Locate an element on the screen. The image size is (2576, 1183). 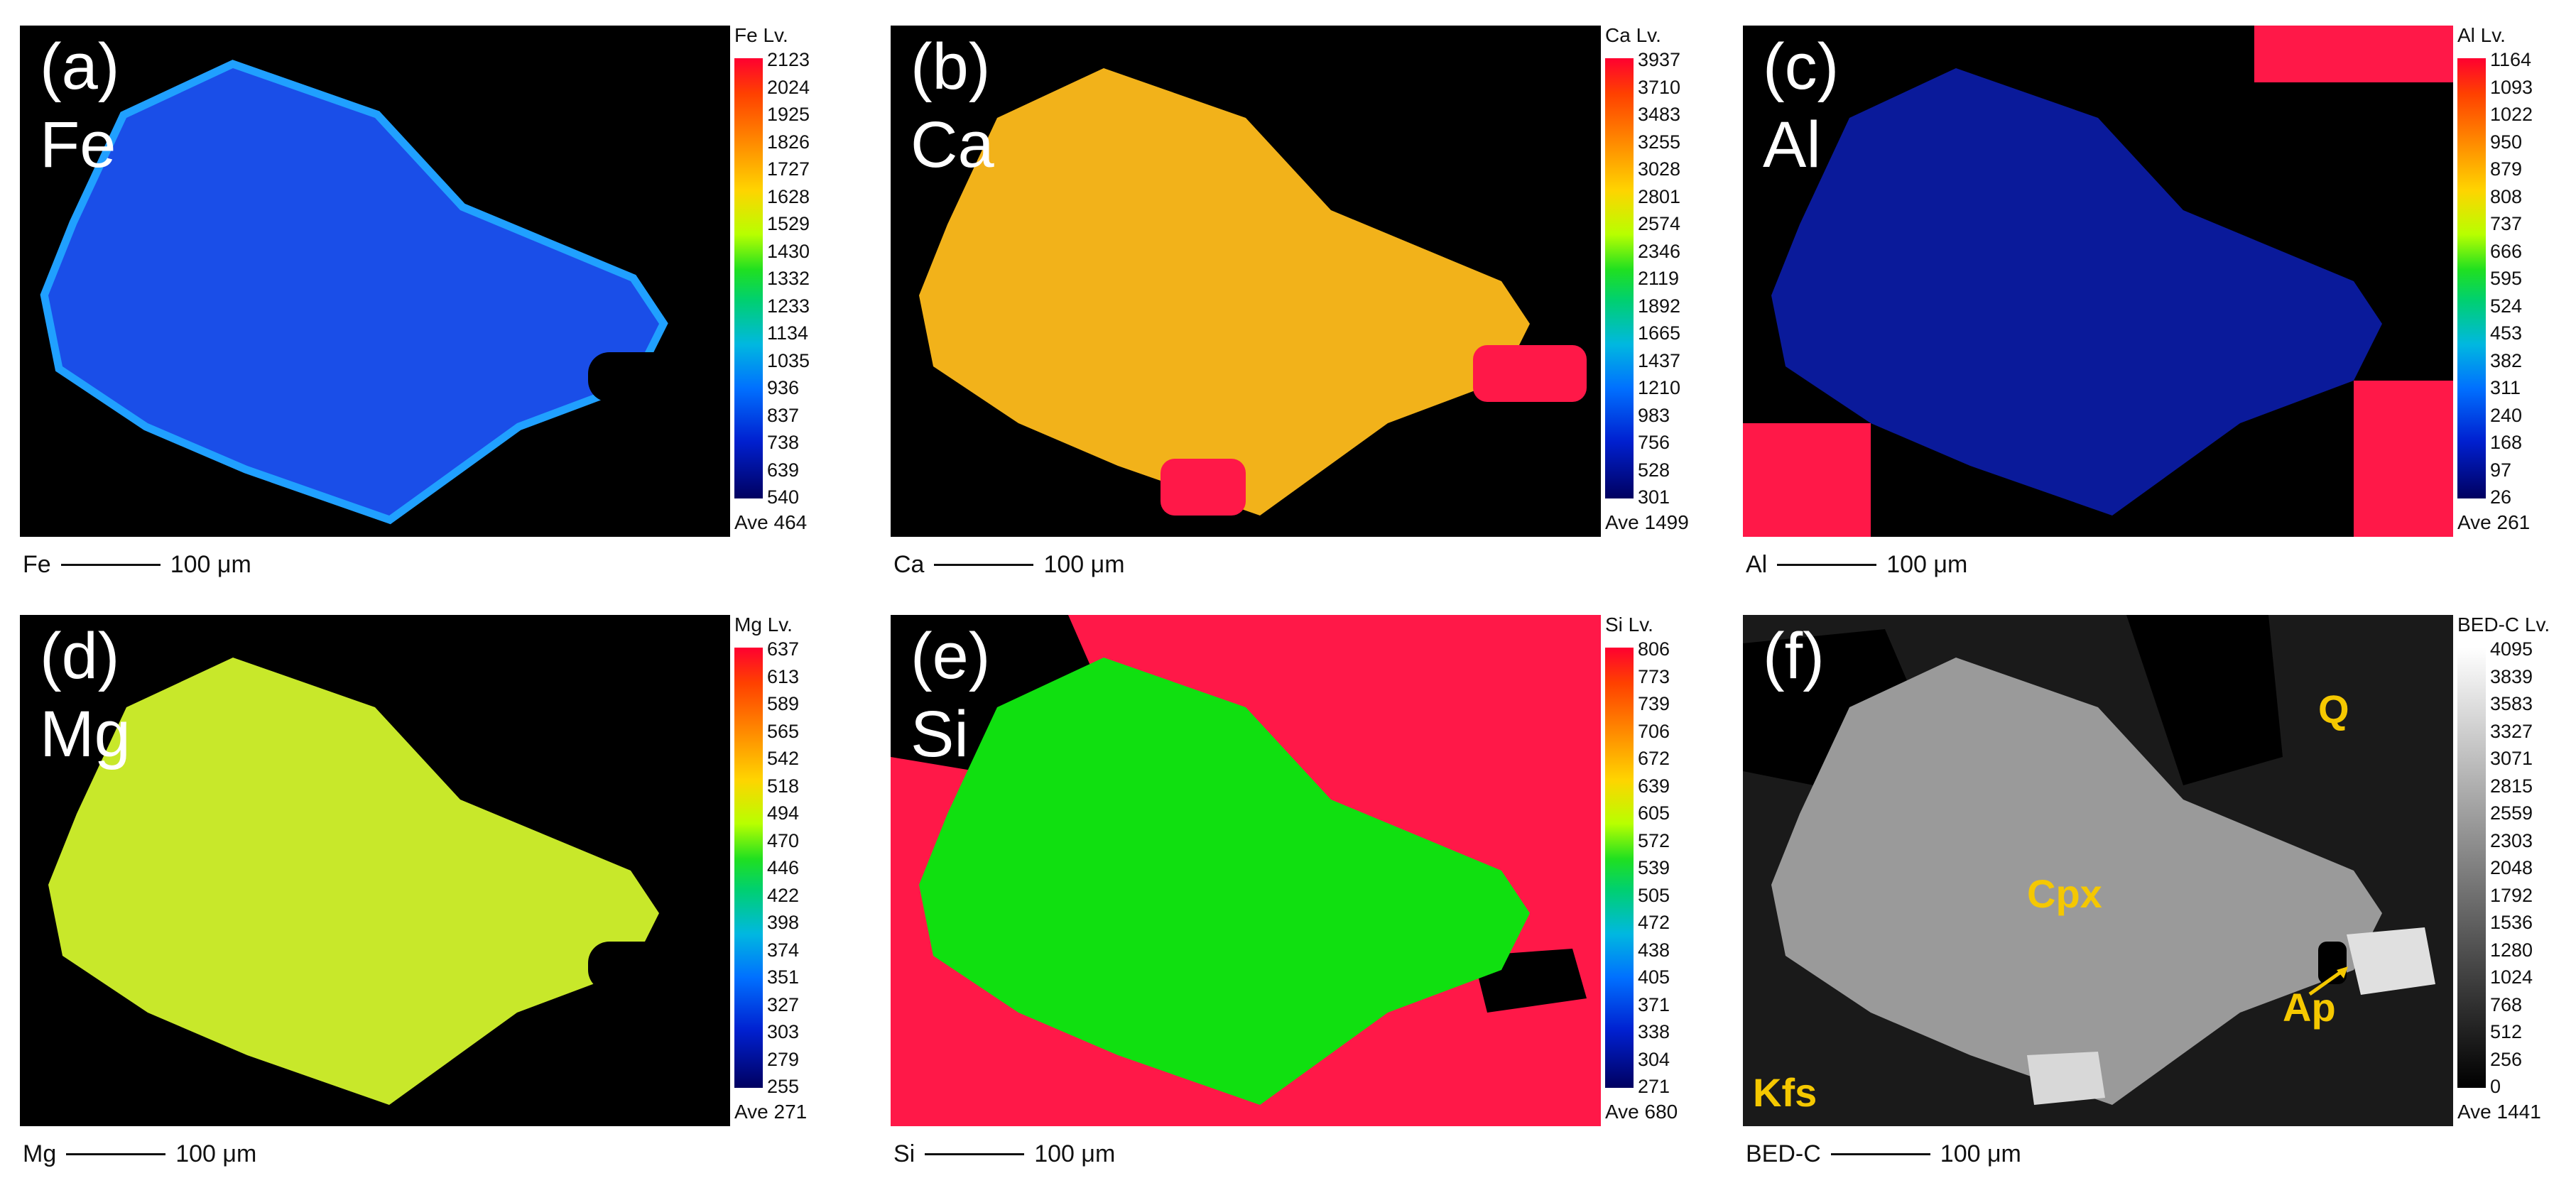
colorbar-title: Al Lv. is located at coordinates (2482, 35).